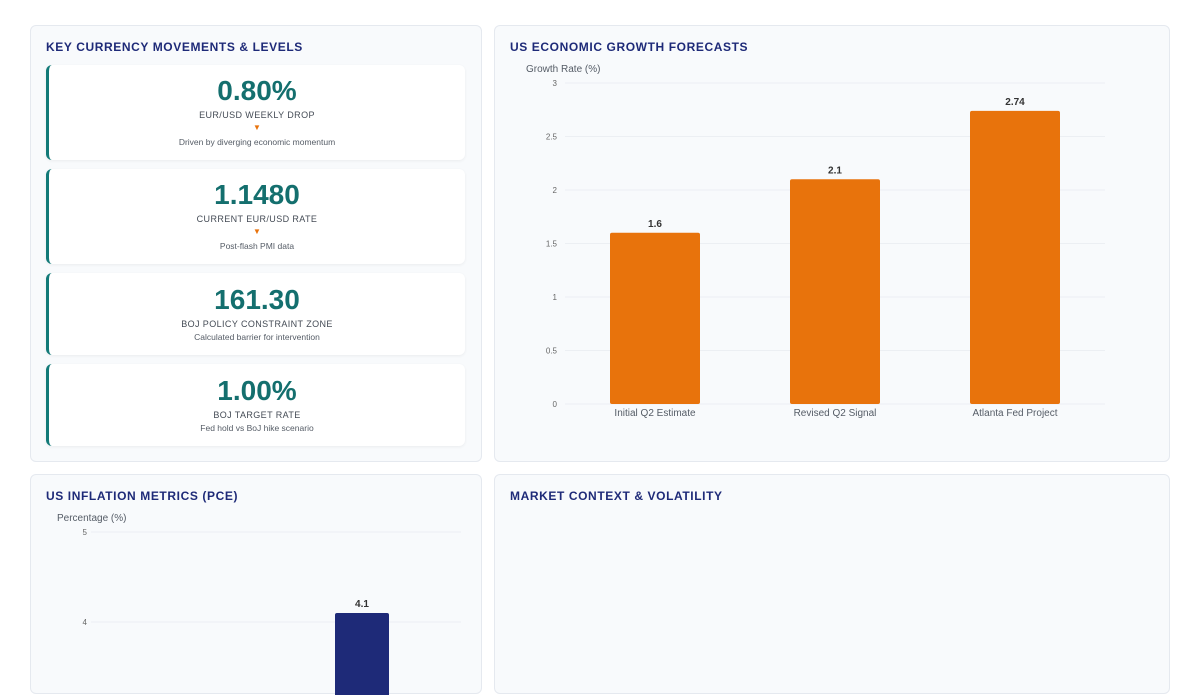  I want to click on inflation-bar-chart: Percentage (%) 5 4 4.1, so click(259, 604).